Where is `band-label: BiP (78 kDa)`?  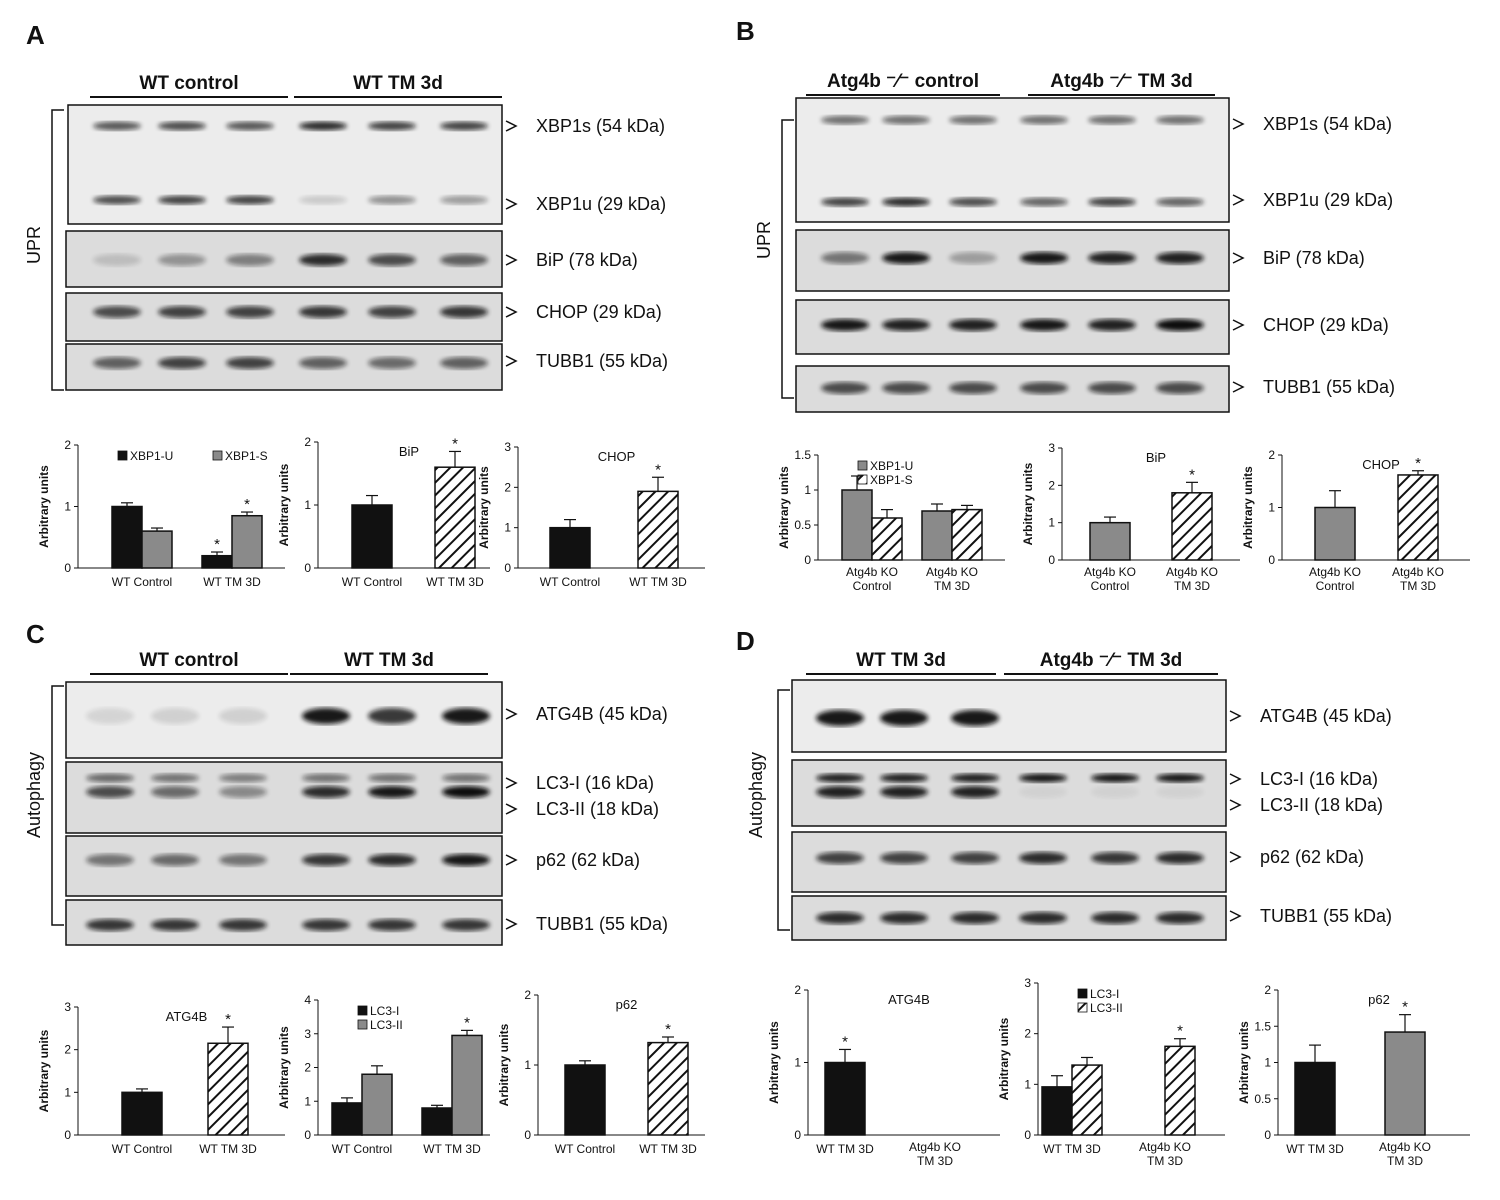
band-label: BiP (78 kDa) is located at coordinates (1314, 258).